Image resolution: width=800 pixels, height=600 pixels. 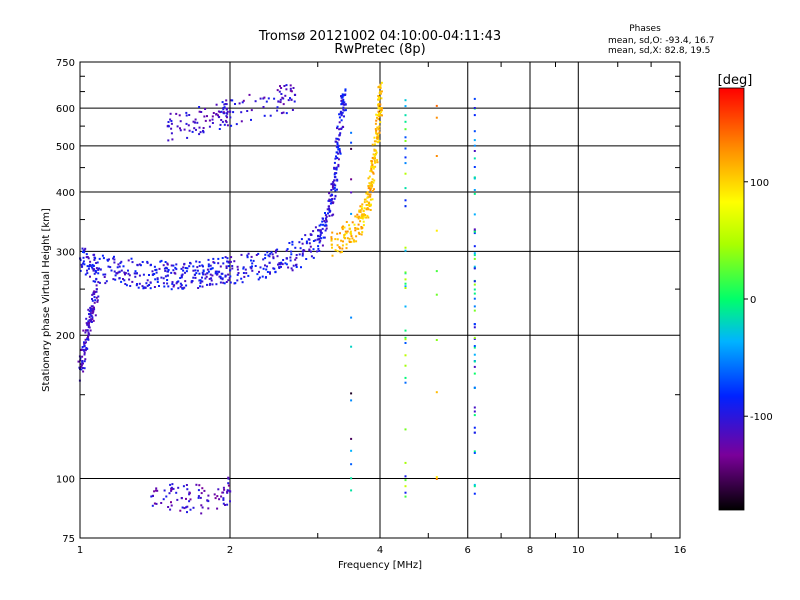 What do you see at coordinates (65, 480) in the screenshot?
I see `y-tick-label: 100` at bounding box center [65, 480].